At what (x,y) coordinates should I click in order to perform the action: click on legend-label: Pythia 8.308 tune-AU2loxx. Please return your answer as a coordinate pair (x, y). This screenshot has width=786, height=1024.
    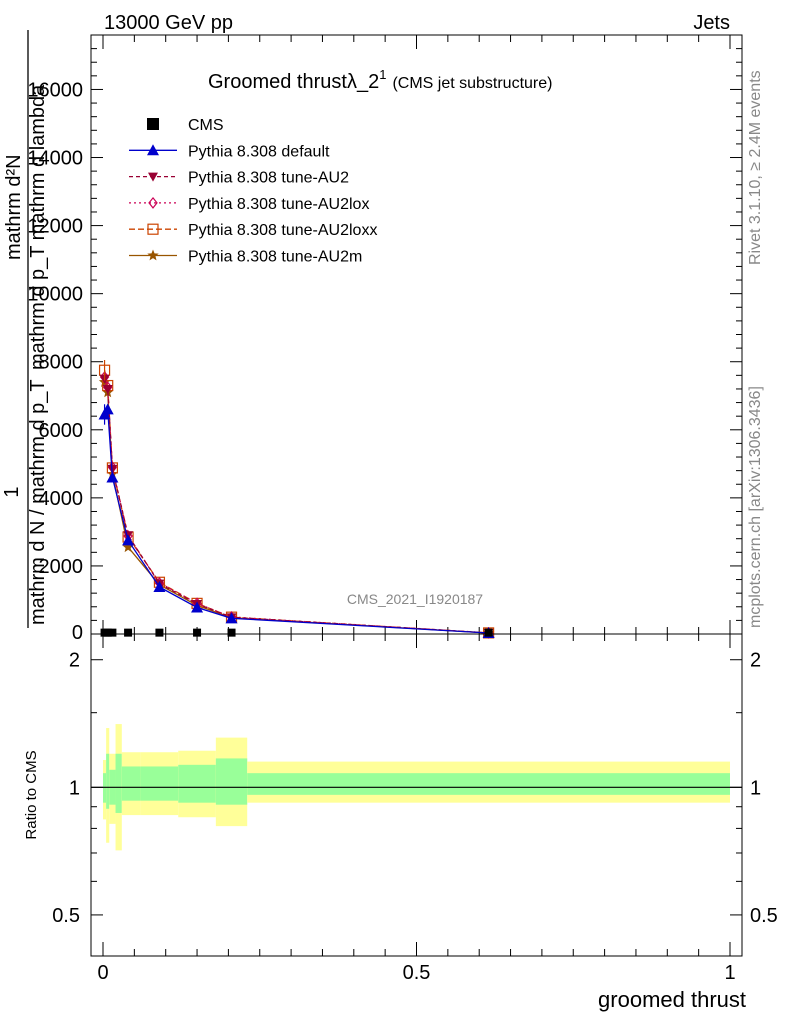
    Looking at the image, I should click on (282, 230).